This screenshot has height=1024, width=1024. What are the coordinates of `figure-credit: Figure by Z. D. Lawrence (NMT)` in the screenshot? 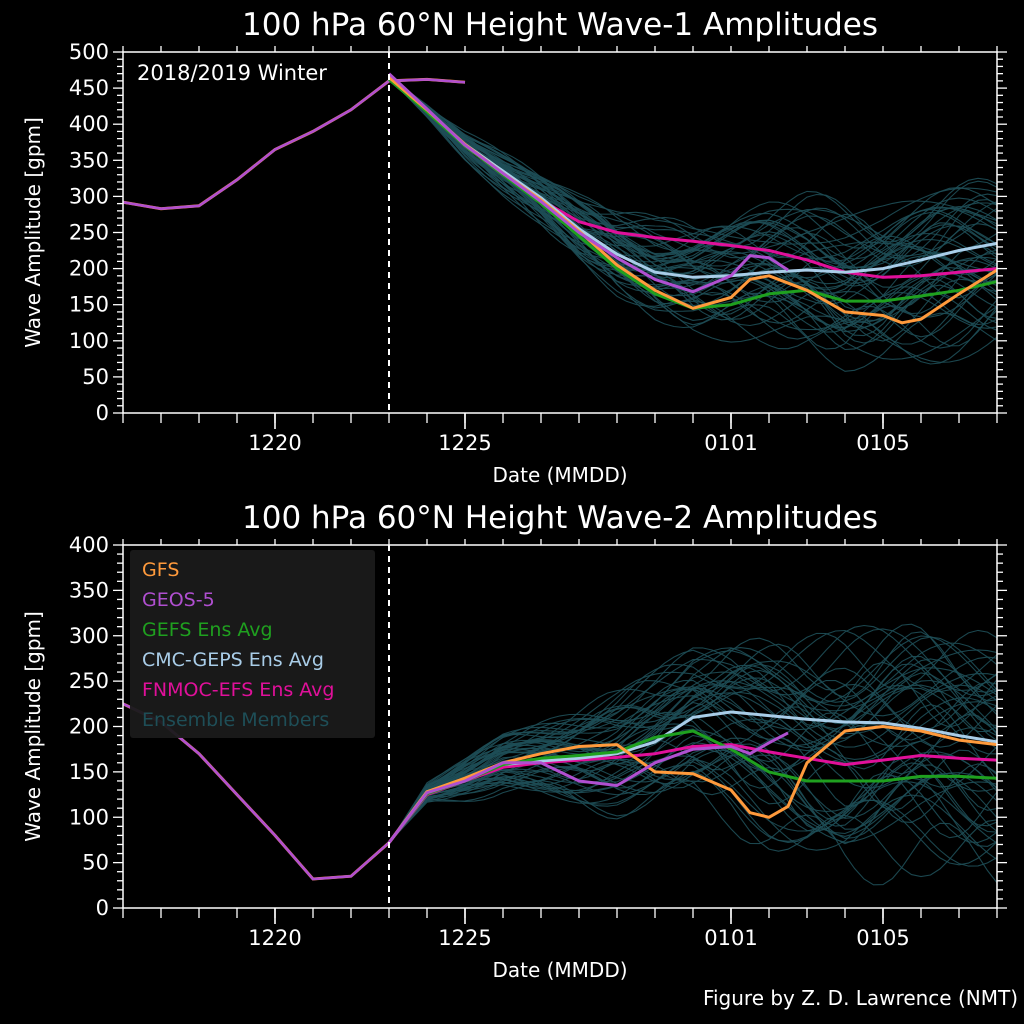 It's located at (860, 998).